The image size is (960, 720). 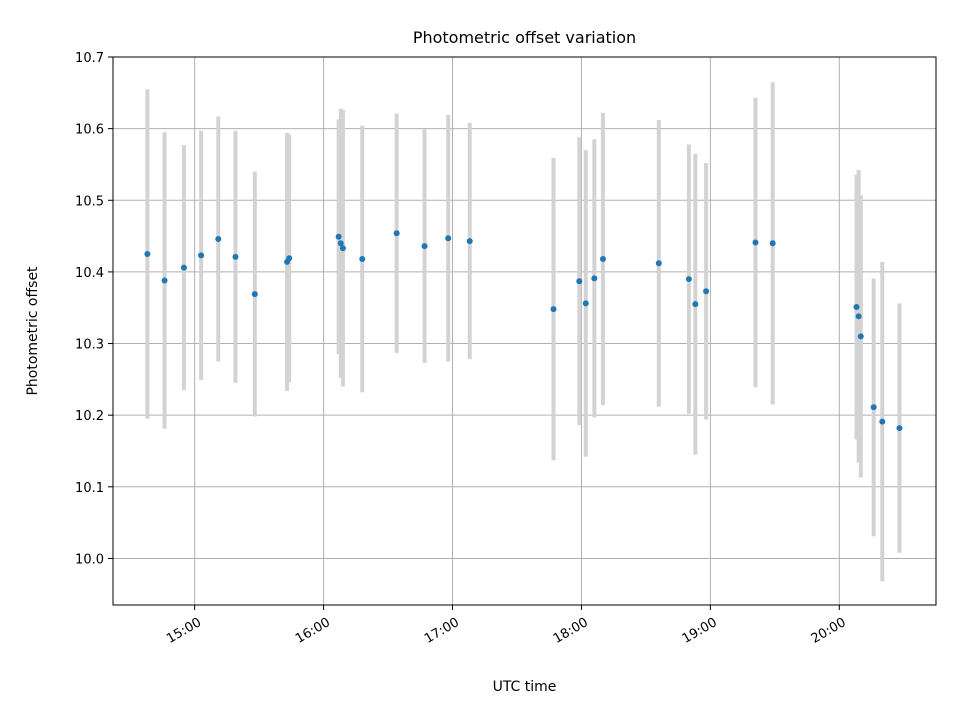 I want to click on y-axis-label: Photometric offset, so click(x=33, y=331).